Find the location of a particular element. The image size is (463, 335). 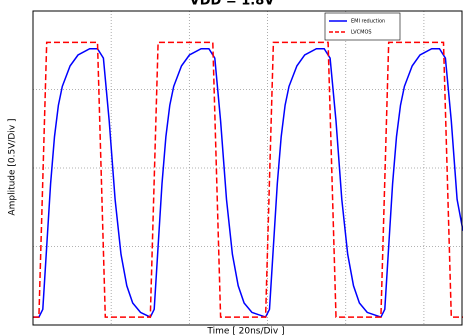

legend-label: EMI reduction is located at coordinates (368, 22).